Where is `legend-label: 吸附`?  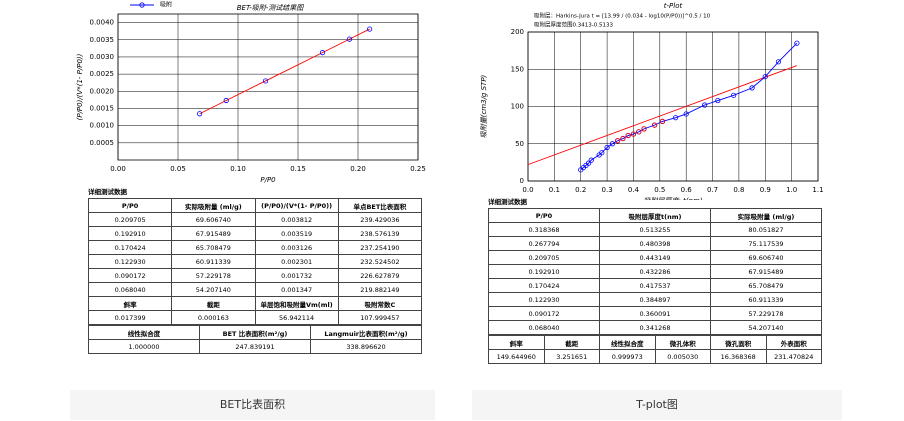 legend-label: 吸附 is located at coordinates (166, 5).